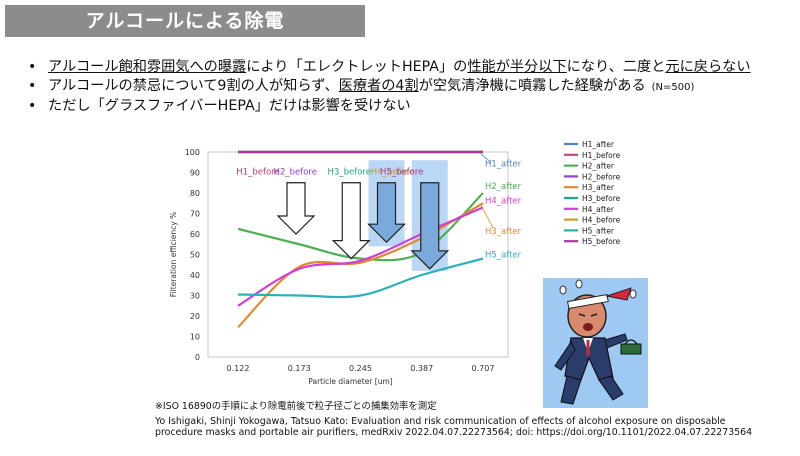  I want to click on bullet-text: ただし「グラスファイバーHEPA」だけは影響を受けない, so click(229, 106).